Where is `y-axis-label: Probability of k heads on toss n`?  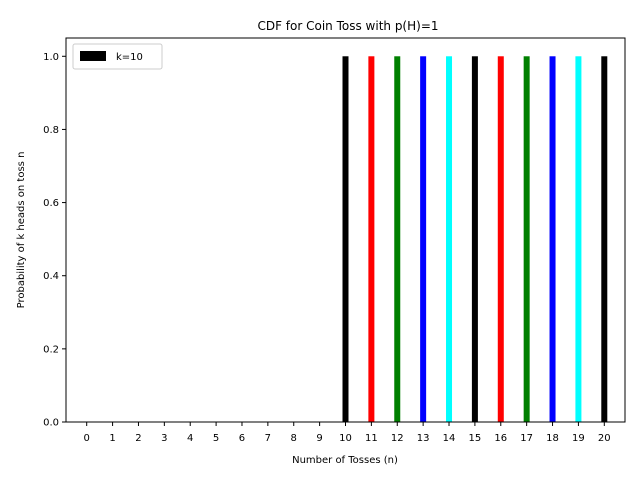 y-axis-label: Probability of k heads on toss n is located at coordinates (21, 230).